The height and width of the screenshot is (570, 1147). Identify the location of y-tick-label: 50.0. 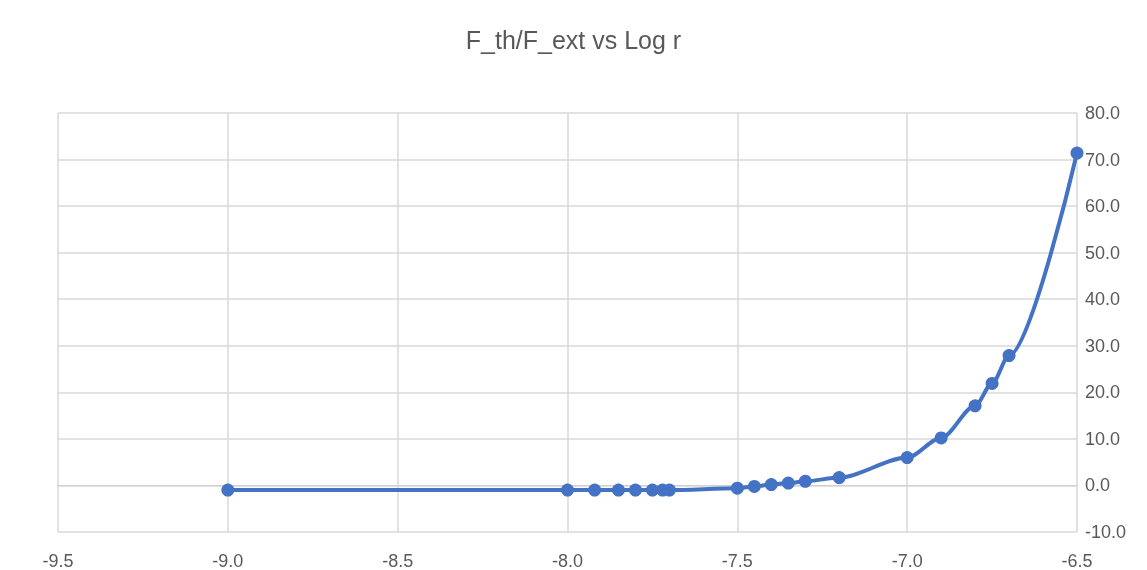
(1103, 252).